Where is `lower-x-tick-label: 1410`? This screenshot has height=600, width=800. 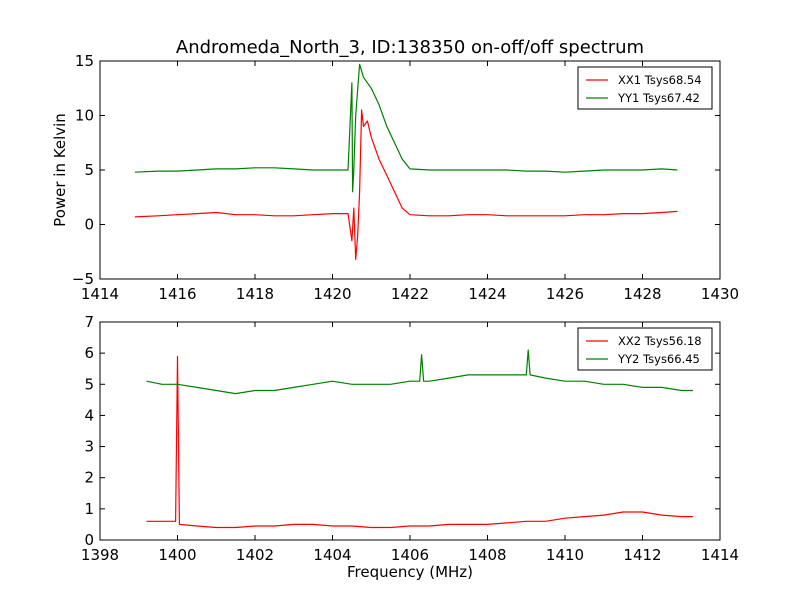 lower-x-tick-label: 1410 is located at coordinates (565, 555).